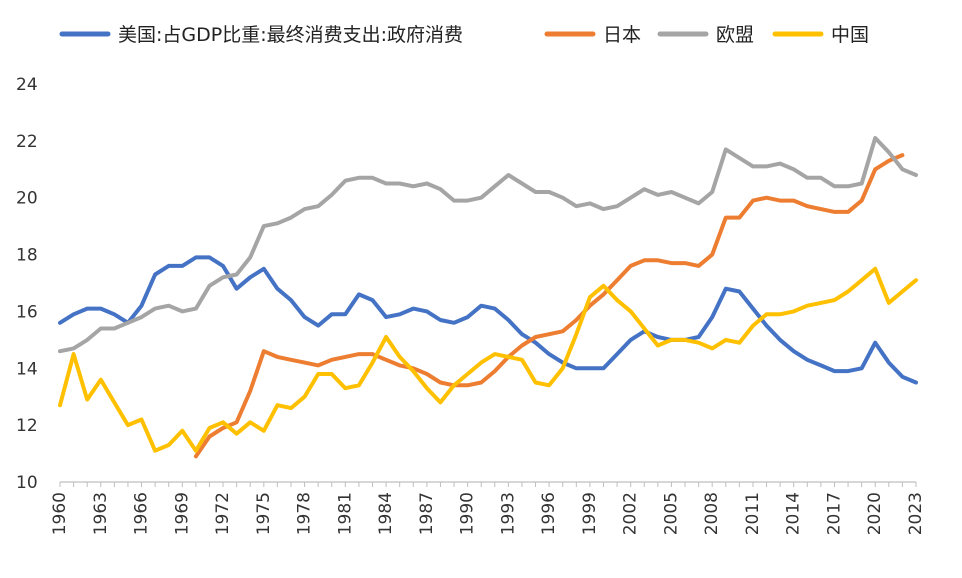 The height and width of the screenshot is (578, 962). Describe the element at coordinates (60, 513) in the screenshot. I see `x-tick-label: 1960` at that location.